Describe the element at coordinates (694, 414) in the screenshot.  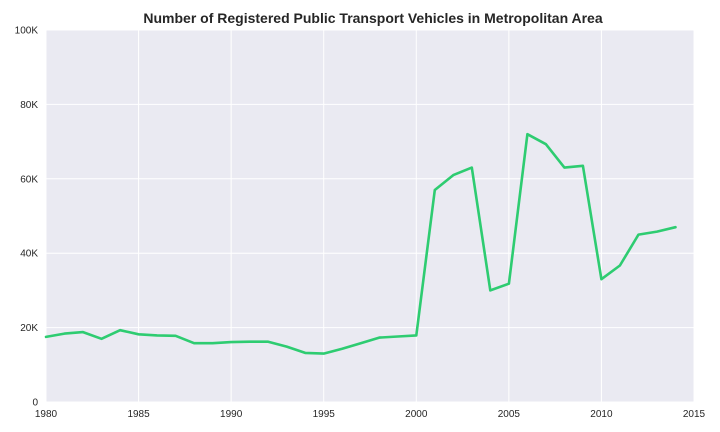
I see `x-tick-label: 2015` at that location.